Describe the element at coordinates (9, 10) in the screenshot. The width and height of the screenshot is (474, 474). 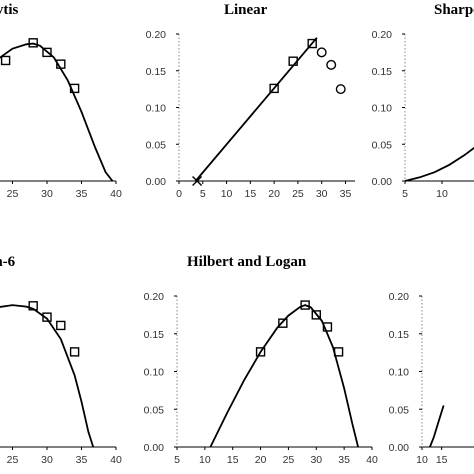
I see `panel-title: Analytis` at that location.